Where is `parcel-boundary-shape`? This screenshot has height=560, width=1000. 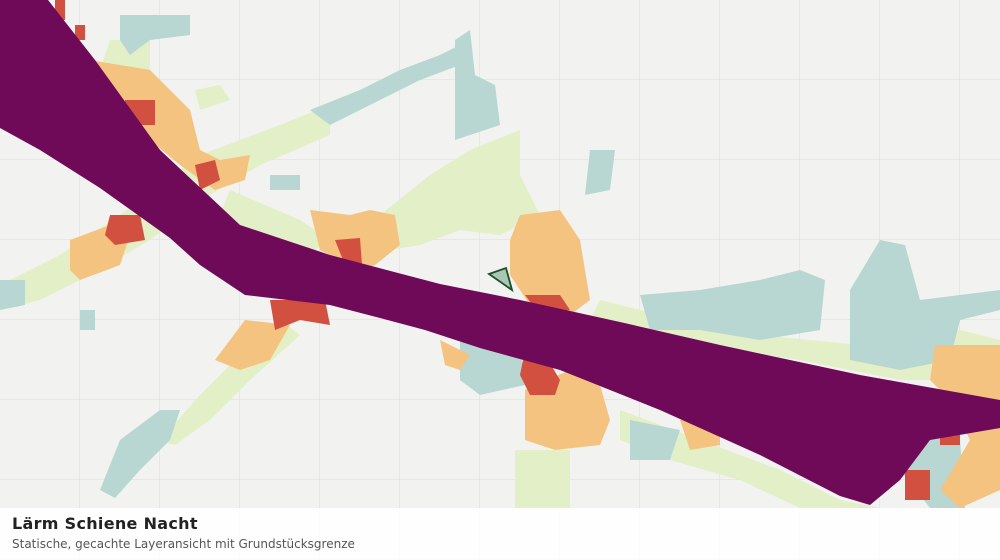
parcel-boundary-shape is located at coordinates (500, 279).